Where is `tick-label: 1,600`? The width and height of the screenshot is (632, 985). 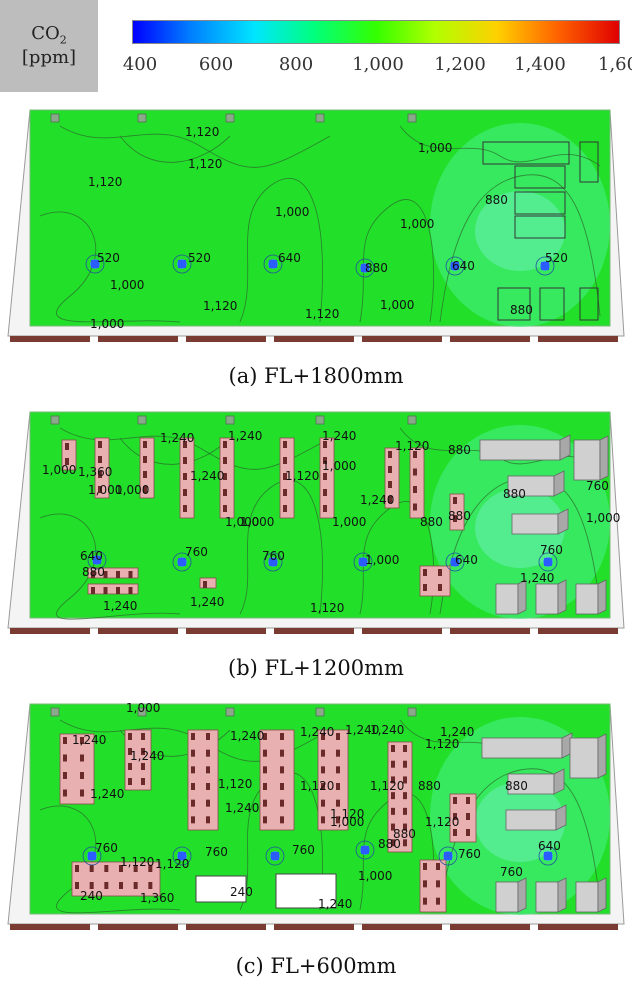
tick-label: 1,600 is located at coordinates (615, 64).